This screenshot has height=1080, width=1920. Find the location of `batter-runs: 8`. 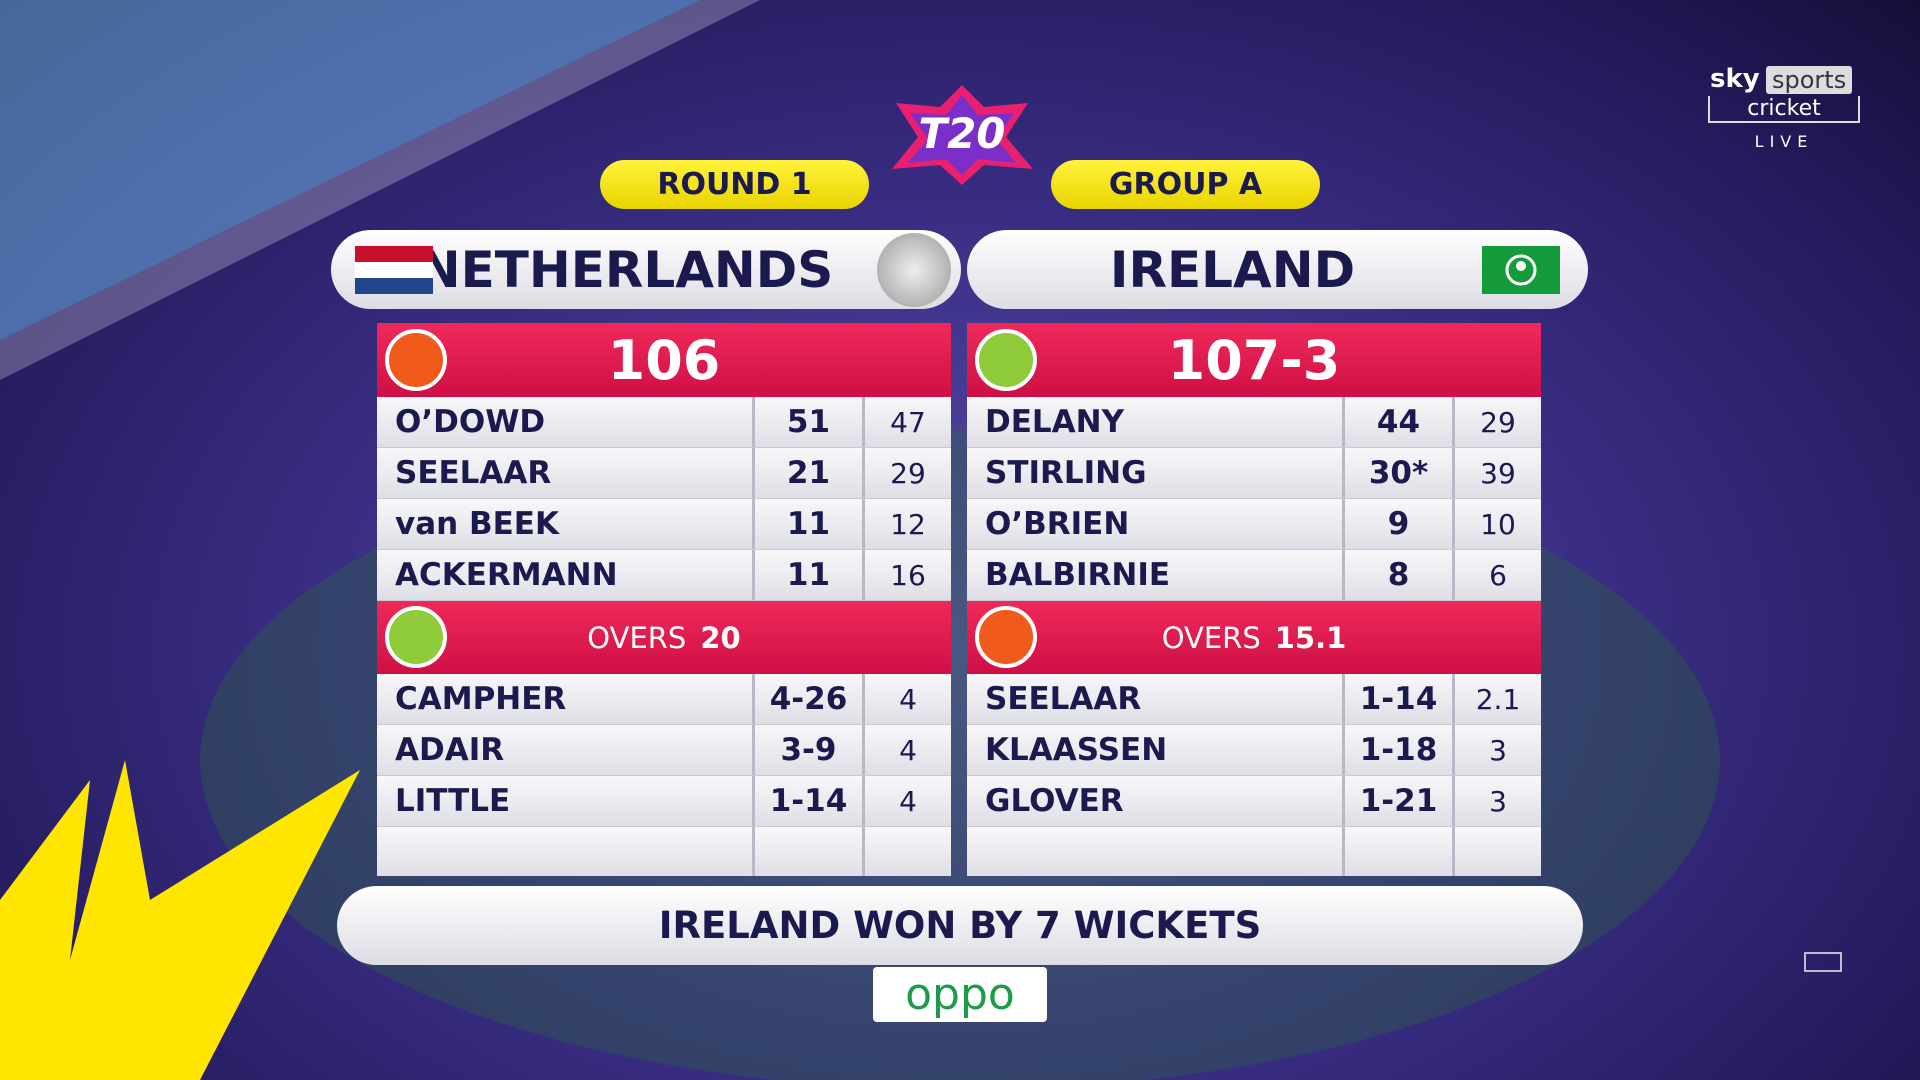

batter-runs: 8 is located at coordinates (1400, 575).